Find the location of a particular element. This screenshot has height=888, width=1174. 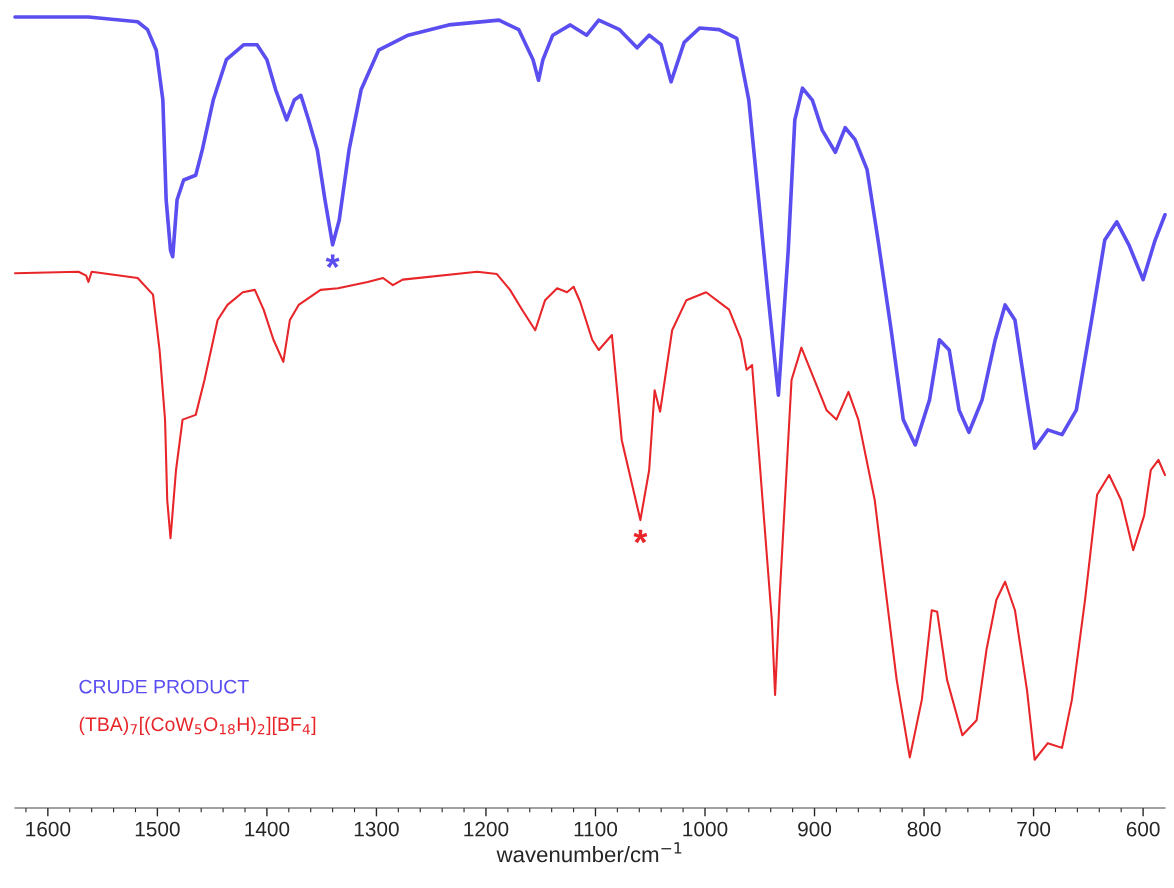

text: CRUDE PRODUCT is located at coordinates (164, 686).